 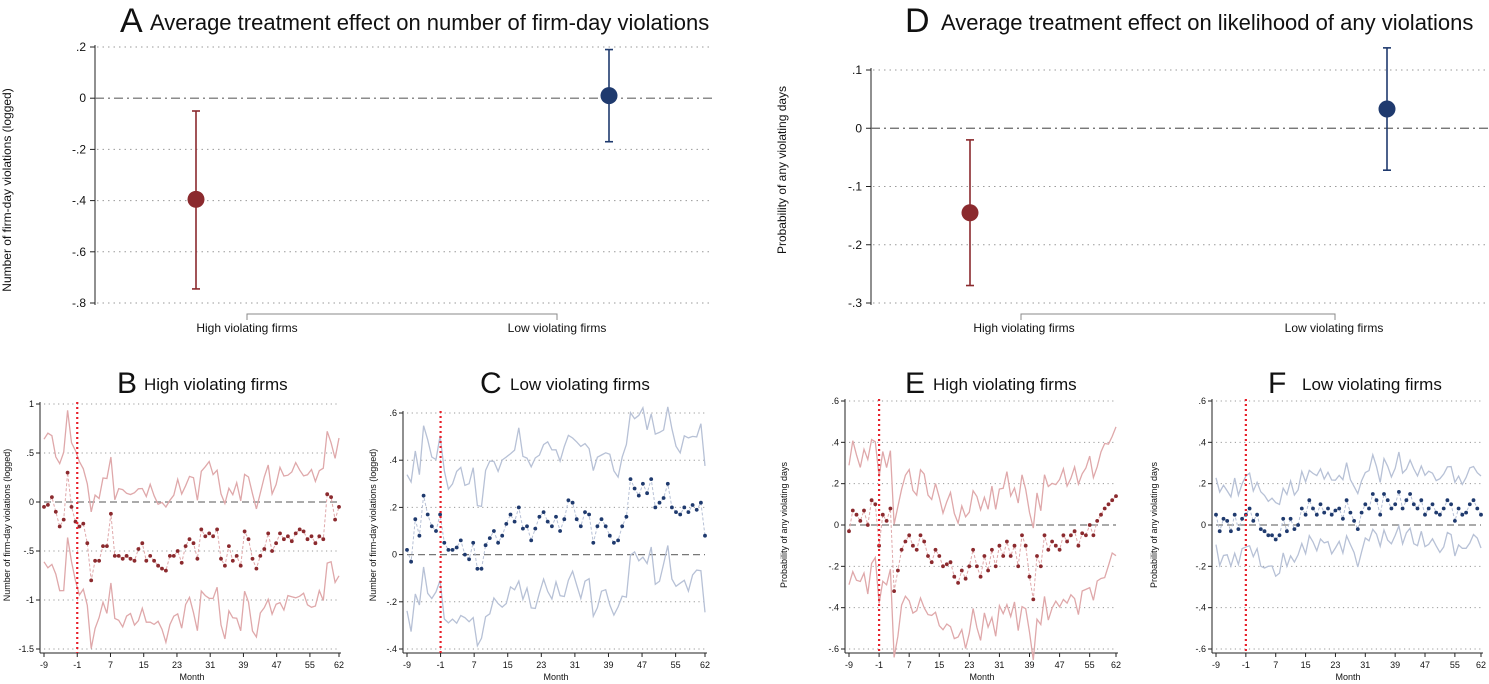 What do you see at coordinates (609, 96) in the screenshot?
I see `estimate-point-low` at bounding box center [609, 96].